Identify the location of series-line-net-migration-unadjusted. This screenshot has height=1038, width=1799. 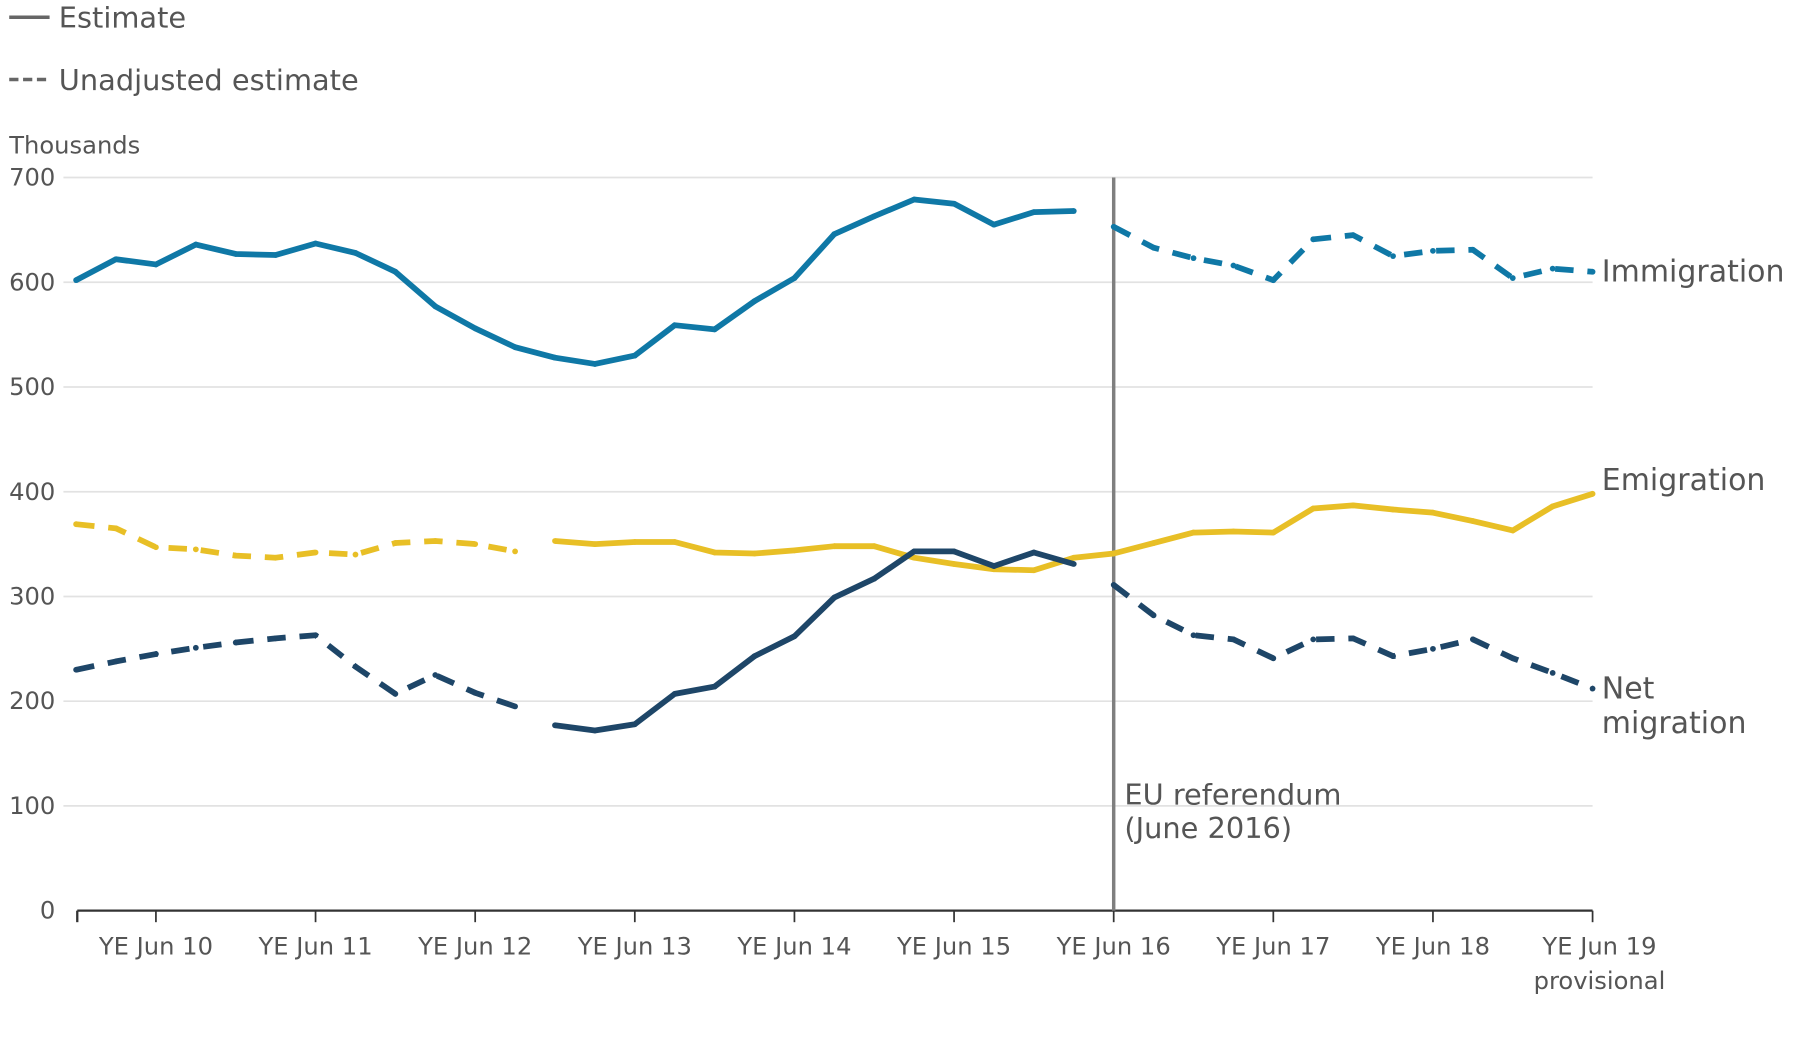
(296, 671).